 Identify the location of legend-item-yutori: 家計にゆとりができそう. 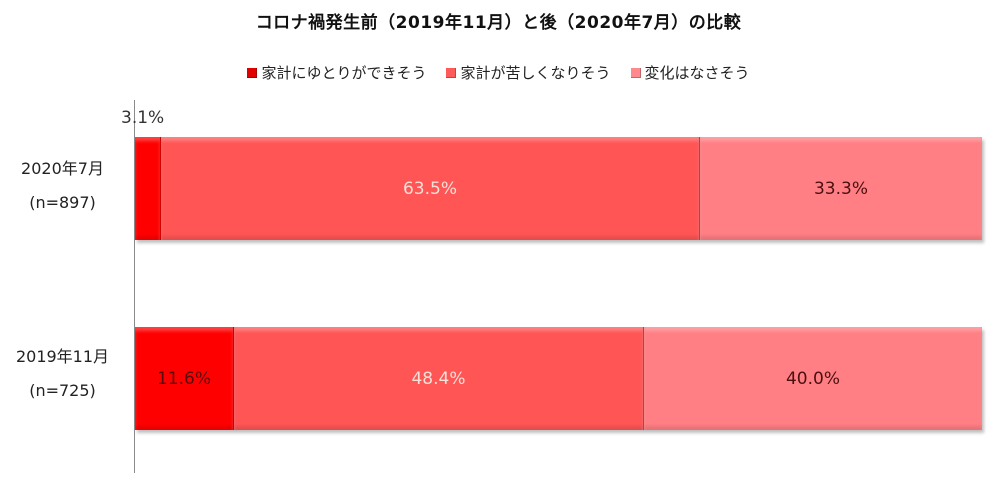
(336, 72).